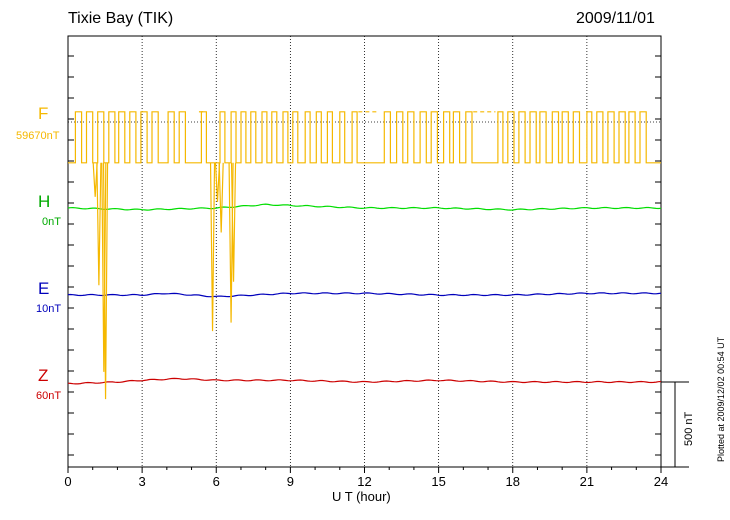 The image size is (730, 520). I want to click on x-tick-label: 24, so click(661, 481).